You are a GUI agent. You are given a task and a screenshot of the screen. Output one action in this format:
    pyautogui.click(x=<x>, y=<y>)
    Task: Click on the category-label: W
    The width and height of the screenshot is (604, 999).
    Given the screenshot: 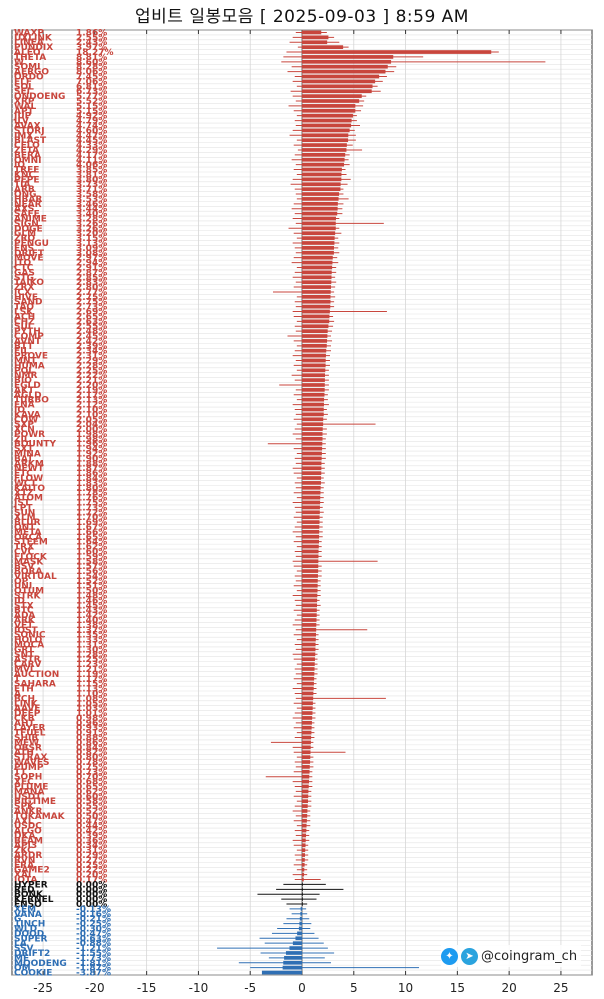 What is the action you would take?
    pyautogui.click(x=19, y=63)
    